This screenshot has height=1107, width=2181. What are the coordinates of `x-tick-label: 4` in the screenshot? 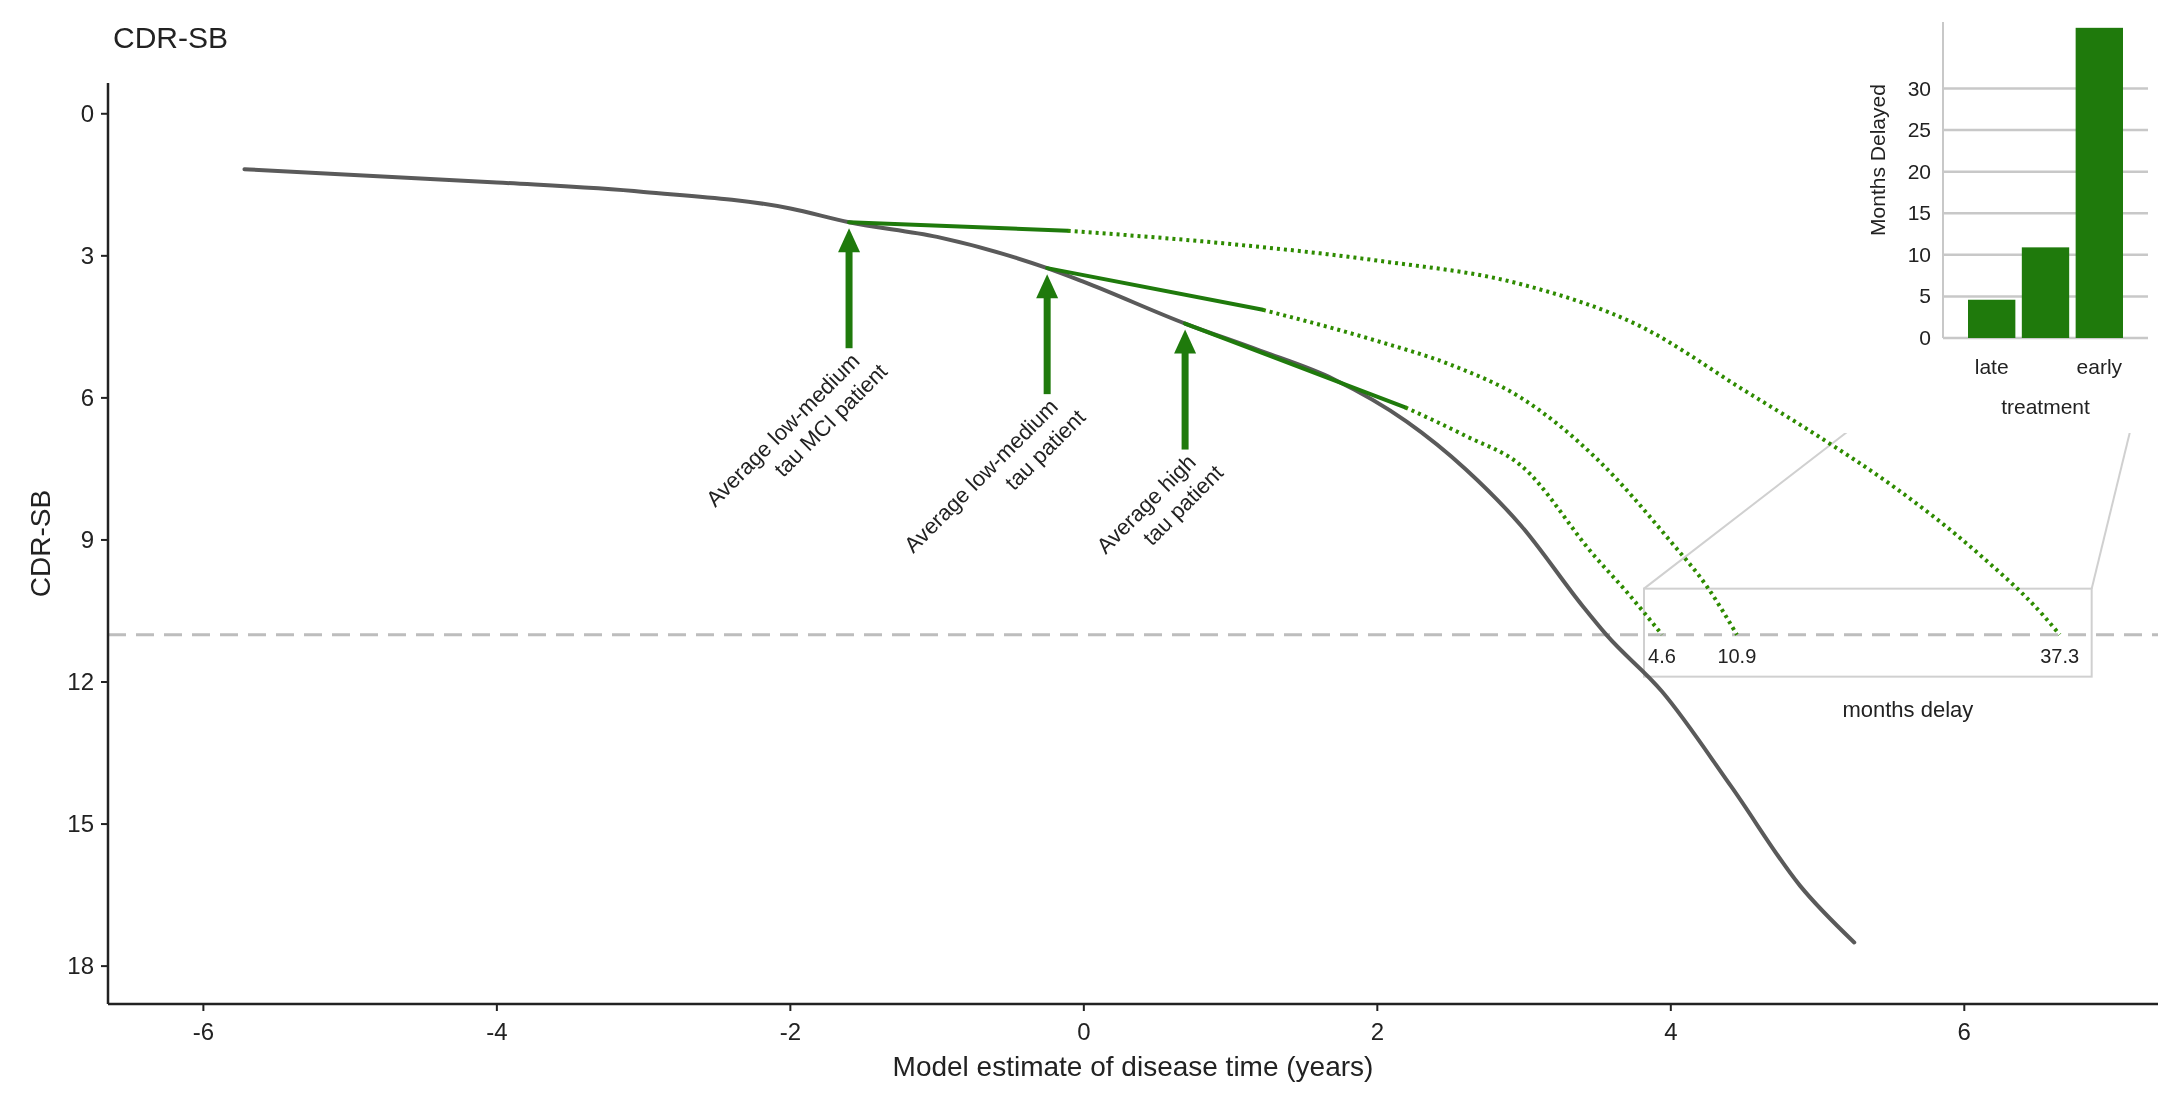 It's located at (1671, 1031).